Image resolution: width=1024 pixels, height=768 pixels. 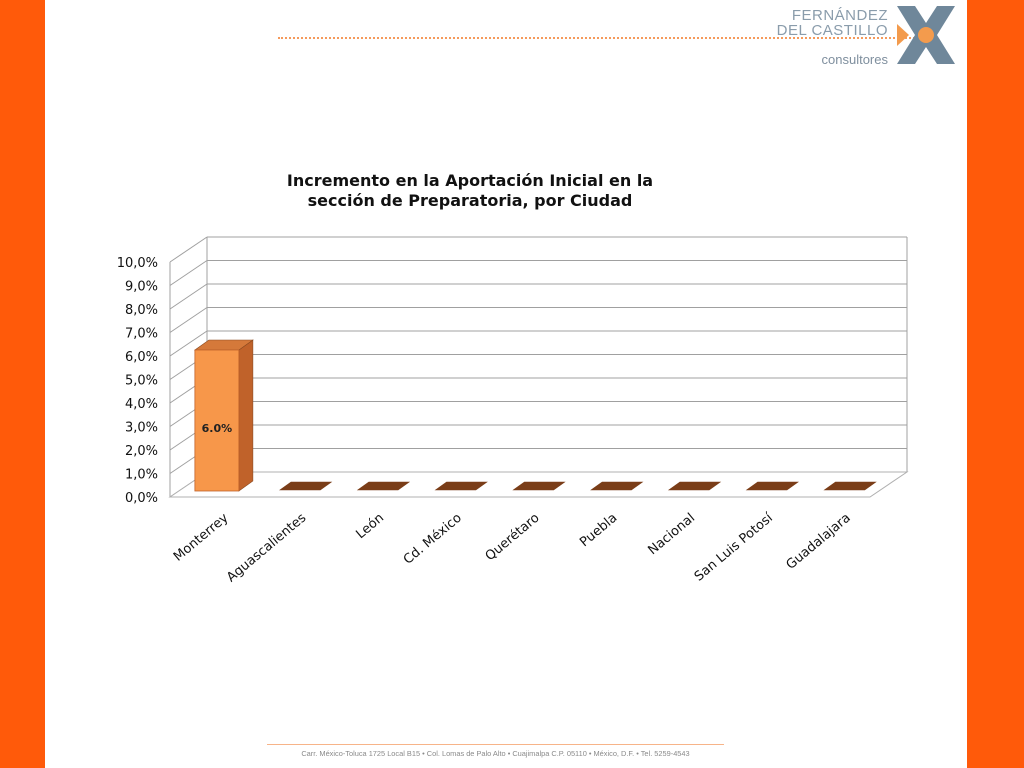 What do you see at coordinates (266, 547) in the screenshot?
I see `x-tick-label: Aguascalientes` at bounding box center [266, 547].